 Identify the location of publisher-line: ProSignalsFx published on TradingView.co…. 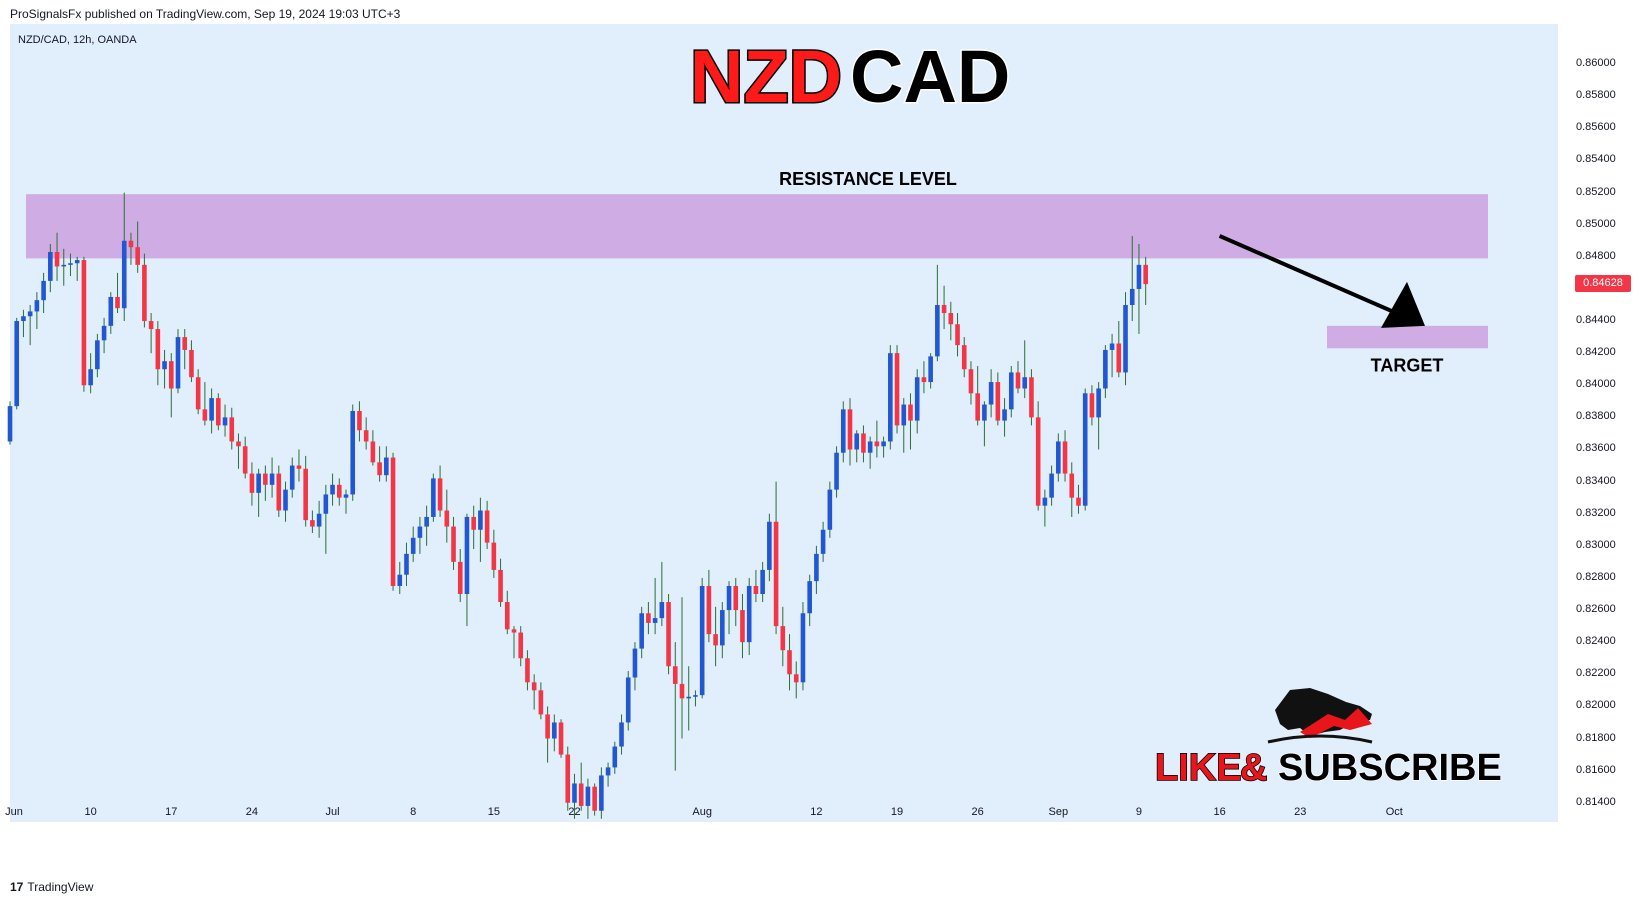
(205, 14).